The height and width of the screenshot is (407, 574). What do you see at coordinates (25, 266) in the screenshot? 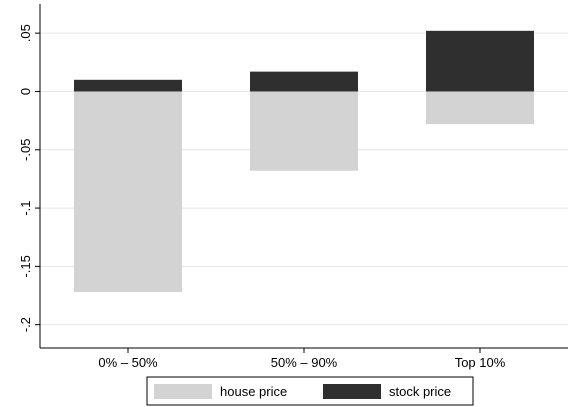
I see `y-tick-label: -.15` at bounding box center [25, 266].